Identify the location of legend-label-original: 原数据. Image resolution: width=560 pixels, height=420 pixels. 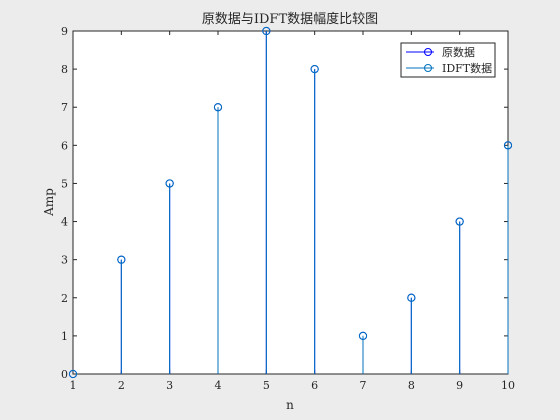
(458, 52).